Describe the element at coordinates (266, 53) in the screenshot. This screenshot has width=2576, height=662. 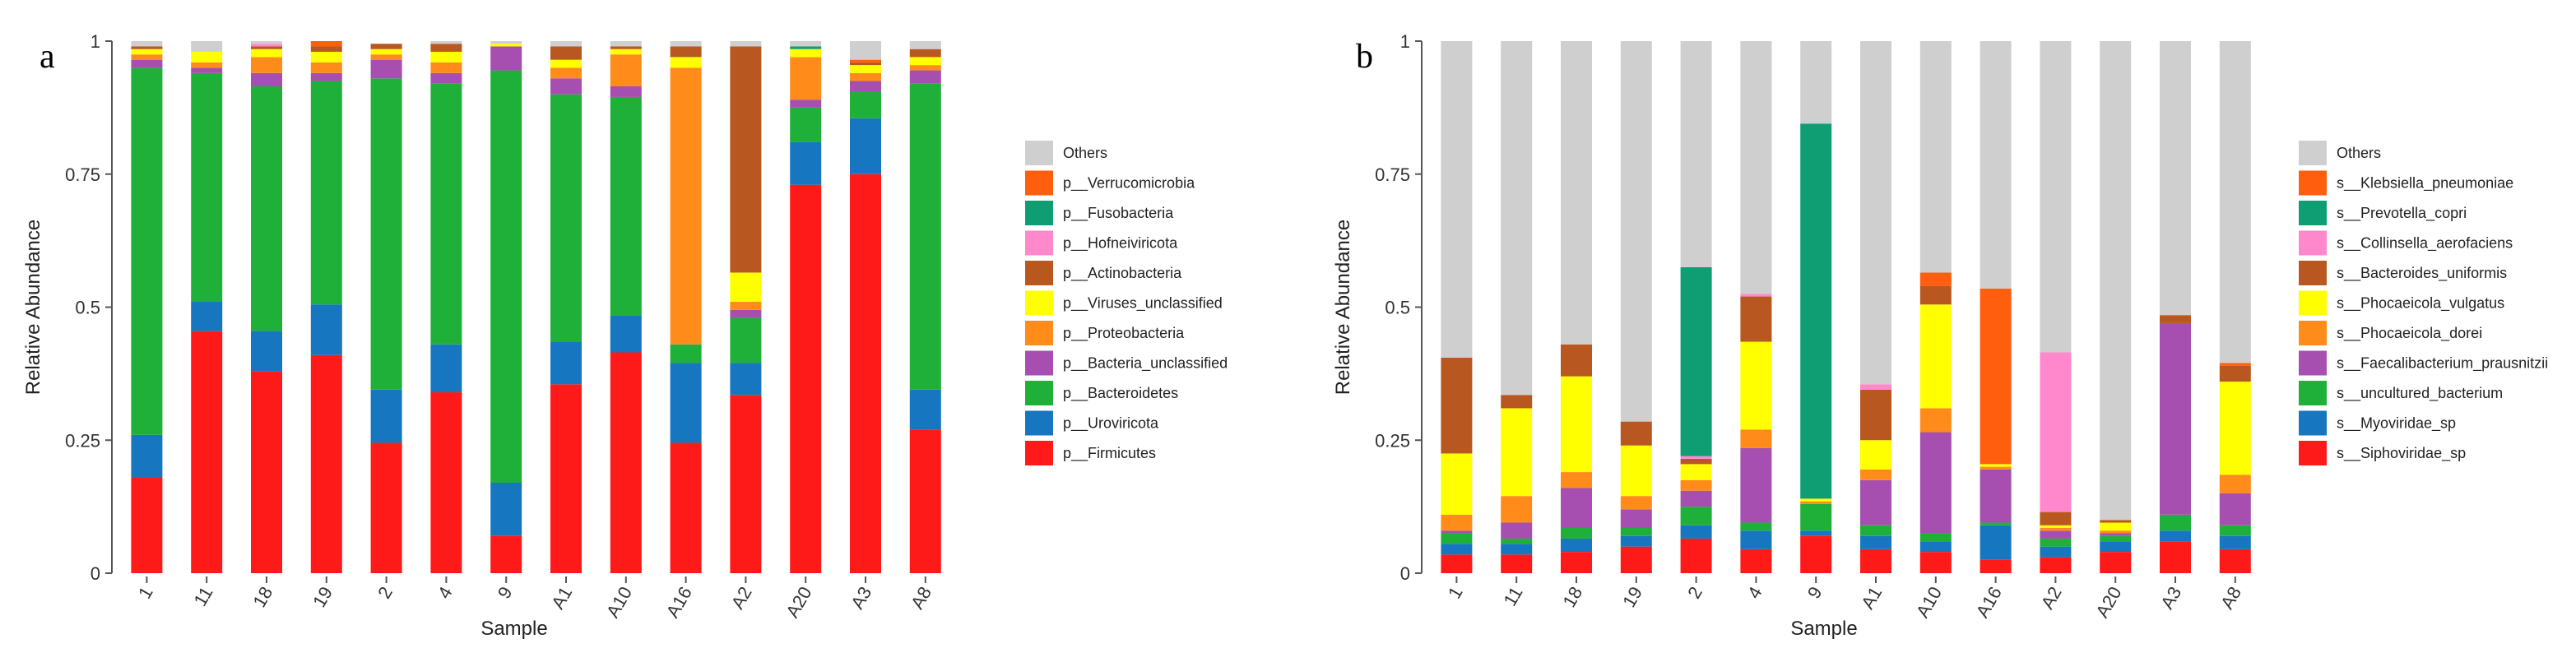
I see `bar-segment-18-p__Viruses_unclassified` at that location.